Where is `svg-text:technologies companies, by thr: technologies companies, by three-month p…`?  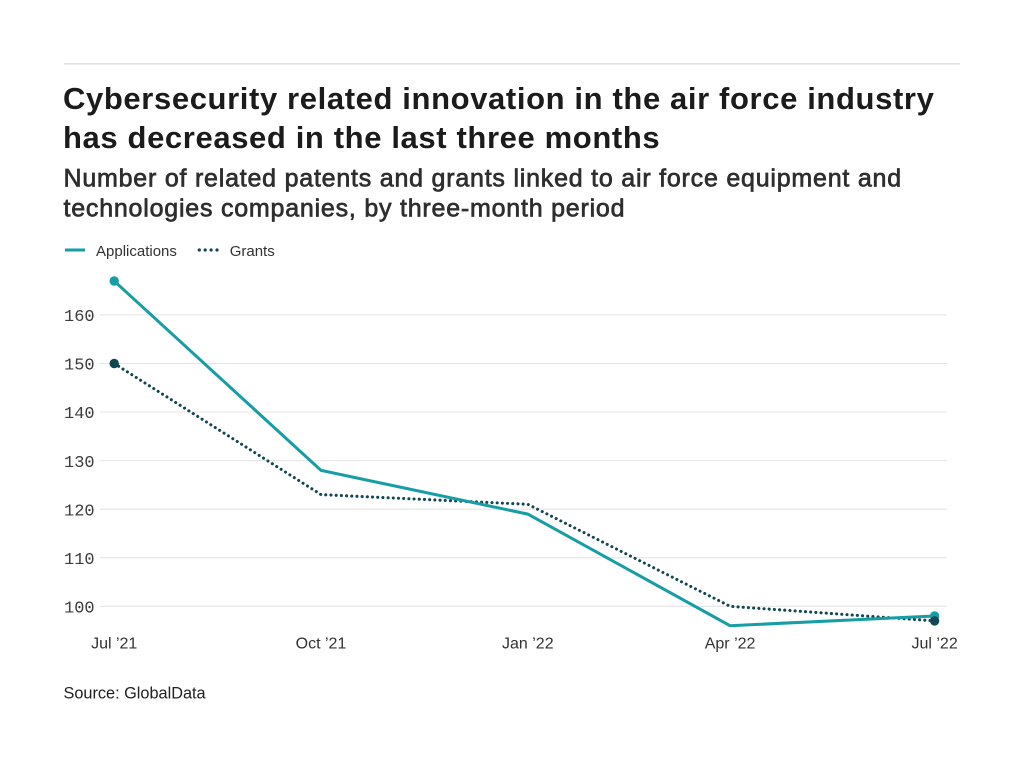
svg-text:technologies companies, by thr: technologies companies, by three-month p… is located at coordinates (345, 209).